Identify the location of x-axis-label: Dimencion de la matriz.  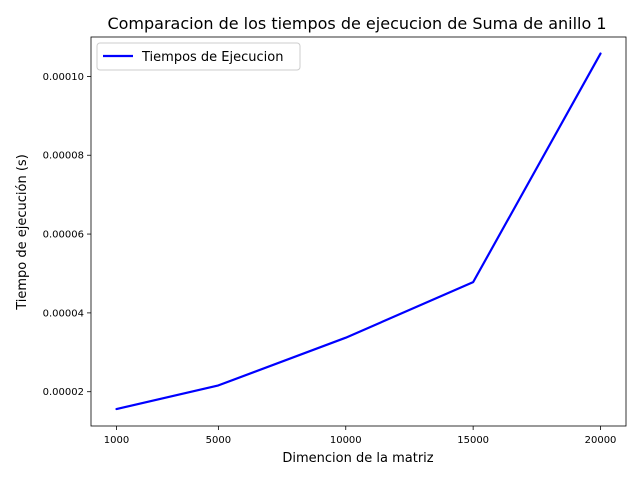
(357, 458).